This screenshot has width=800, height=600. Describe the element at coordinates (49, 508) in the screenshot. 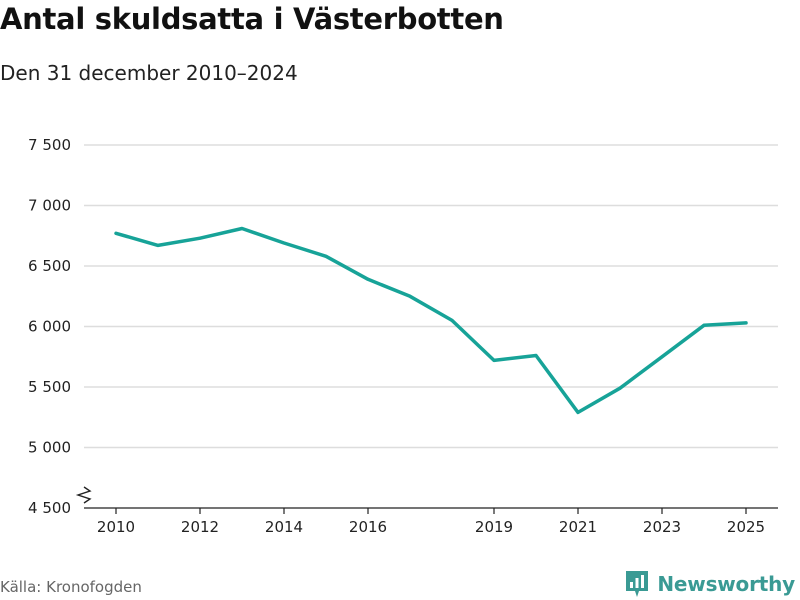

I see `y-tick-label: 4 500` at that location.